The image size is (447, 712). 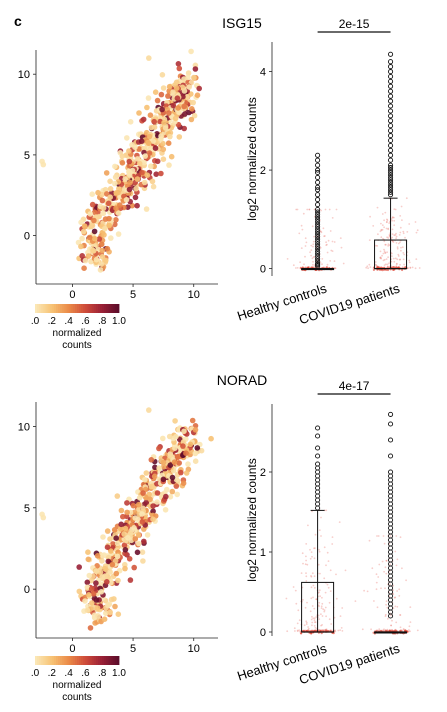 What do you see at coordinates (354, 386) in the screenshot?
I see `p-value-label: 4e-17` at bounding box center [354, 386].